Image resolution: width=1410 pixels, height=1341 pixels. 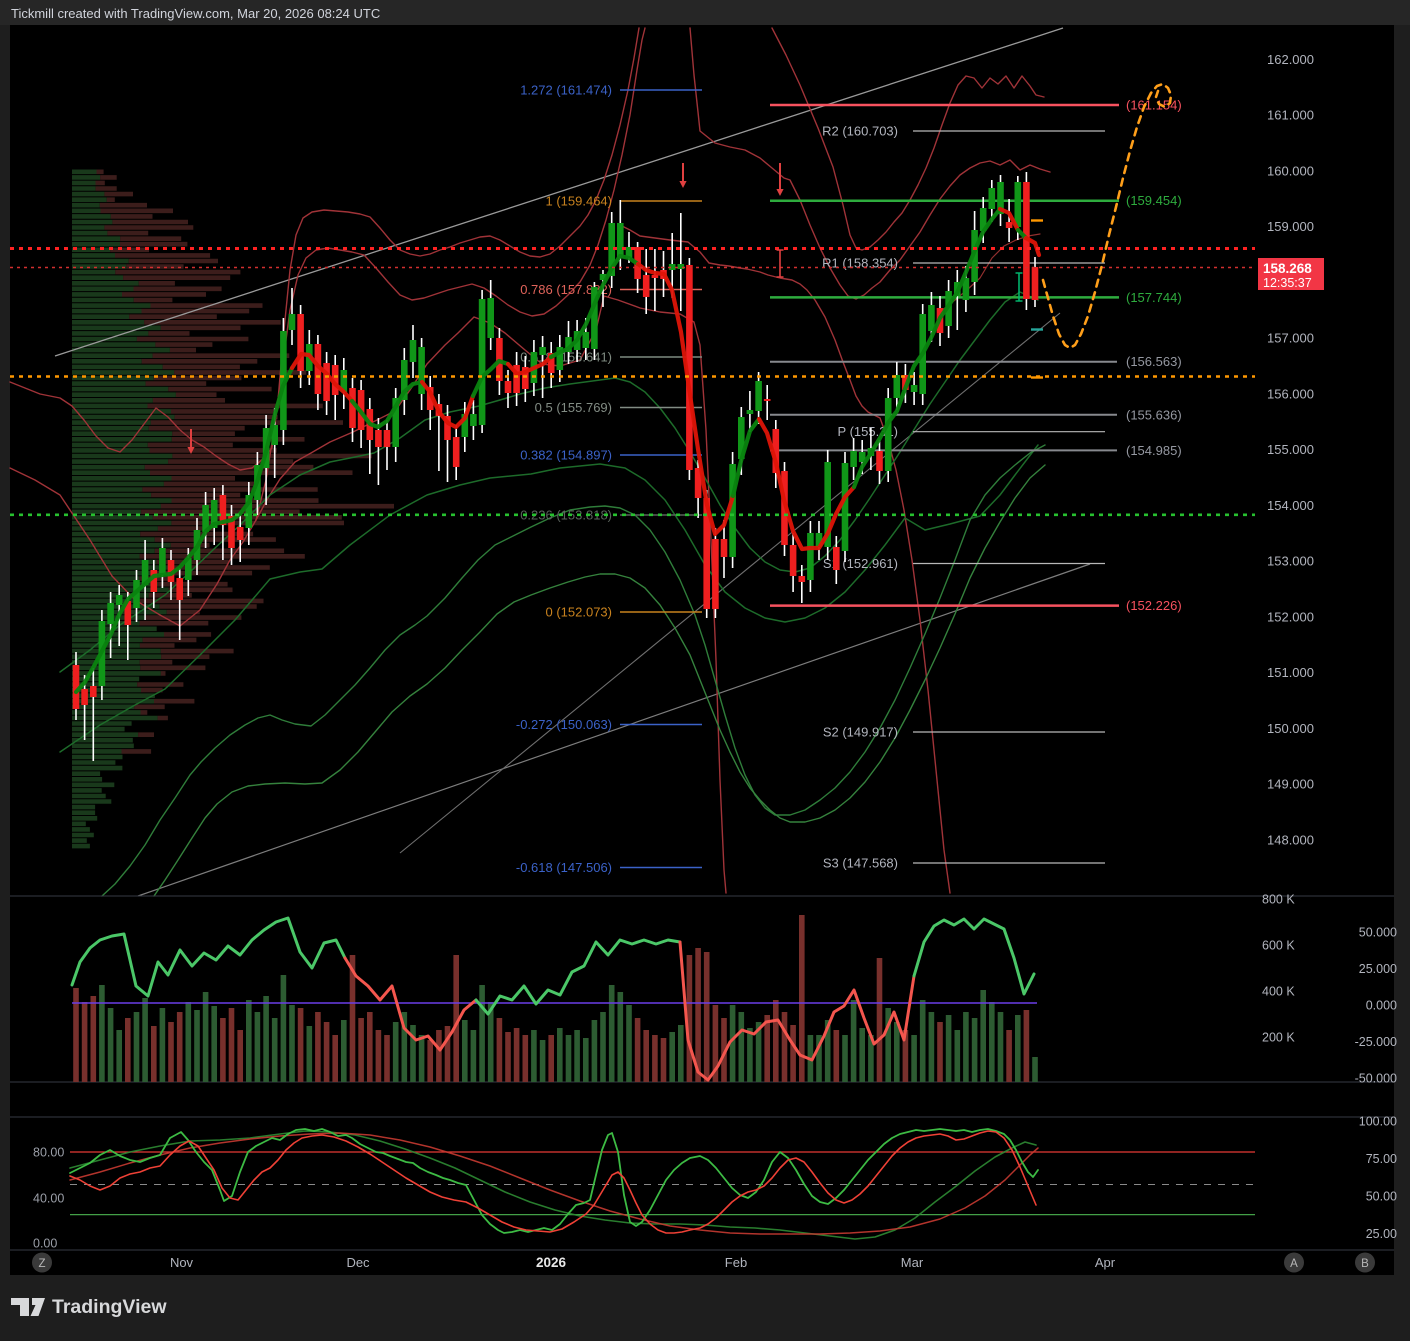 I want to click on svg-text: 0.382 (154.897), so click(x=566, y=455).